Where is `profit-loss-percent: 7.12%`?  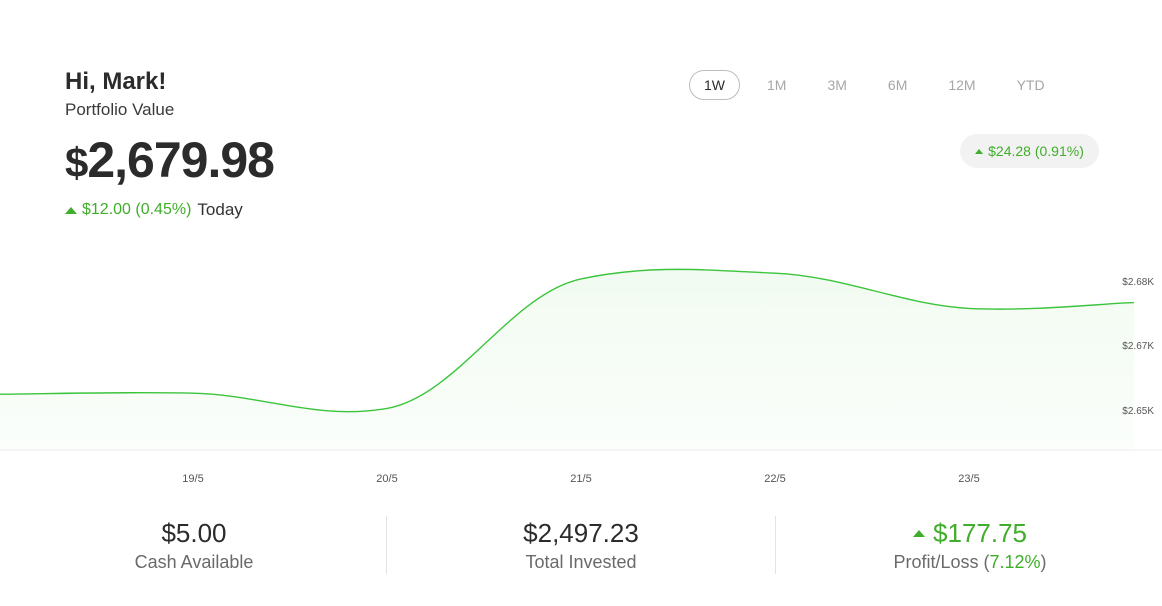 profit-loss-percent: 7.12% is located at coordinates (1015, 562).